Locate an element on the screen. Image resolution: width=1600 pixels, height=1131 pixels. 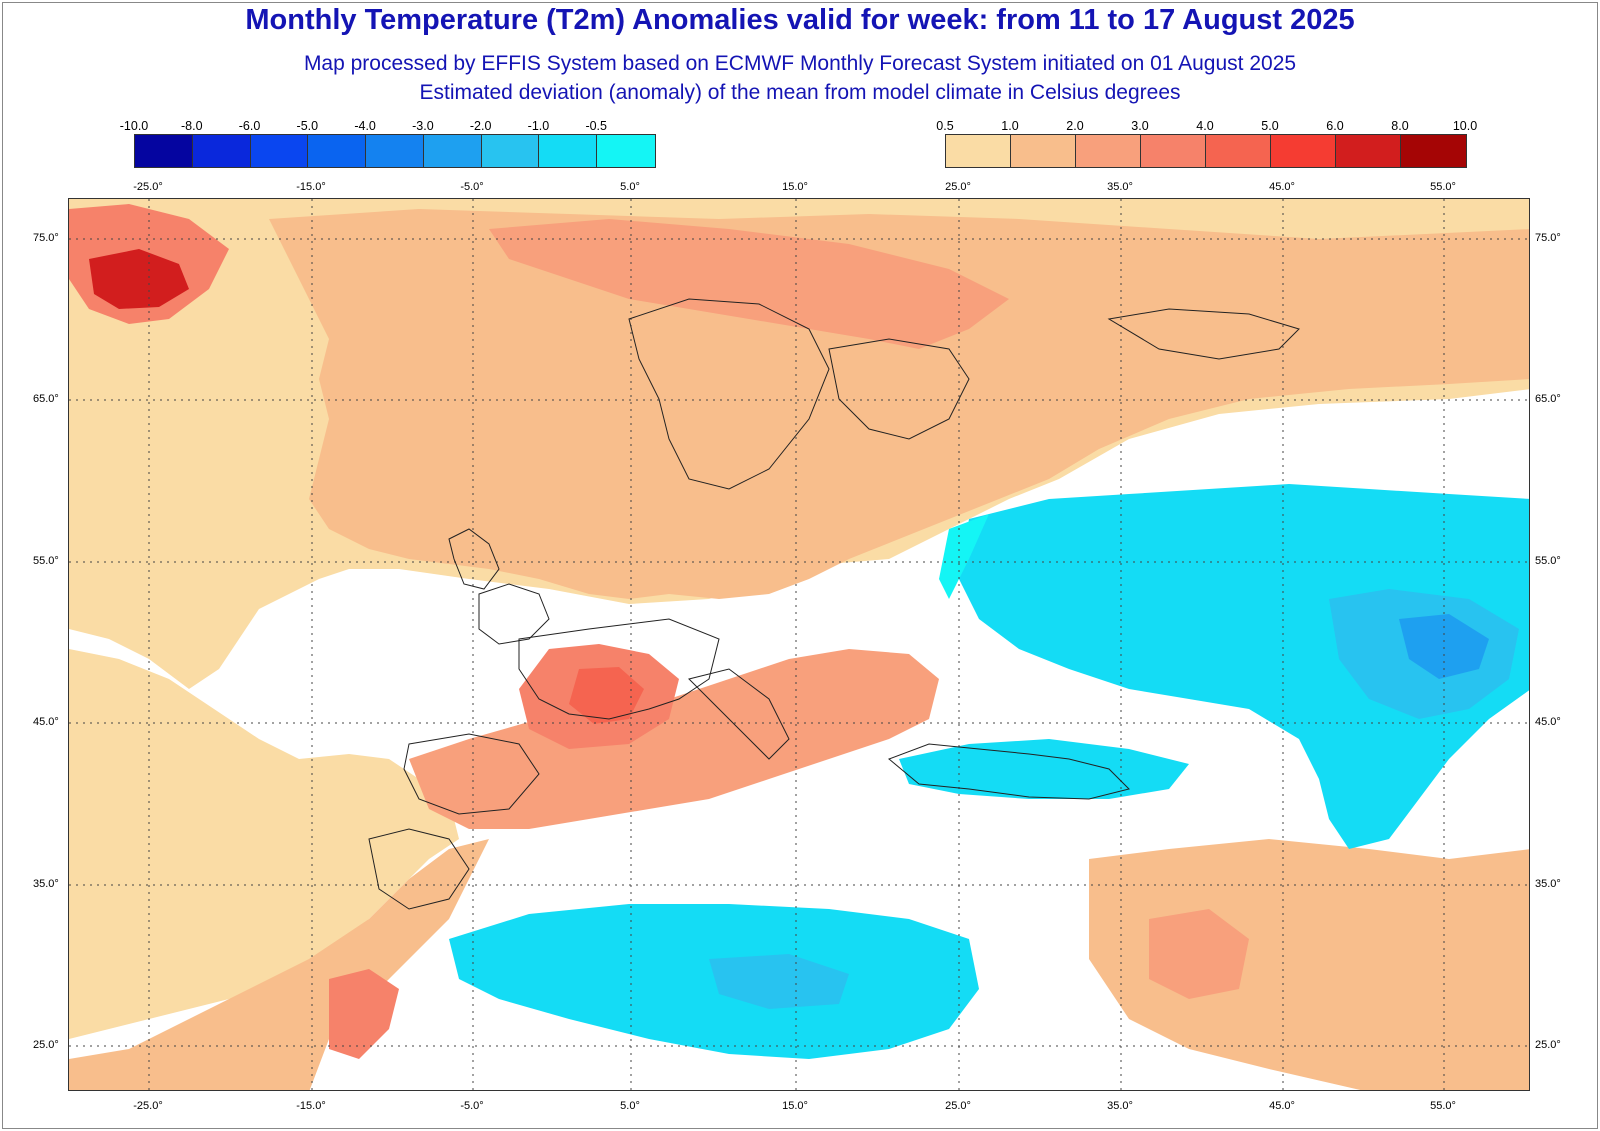
legend-label: 8.0 is located at coordinates (1400, 126).